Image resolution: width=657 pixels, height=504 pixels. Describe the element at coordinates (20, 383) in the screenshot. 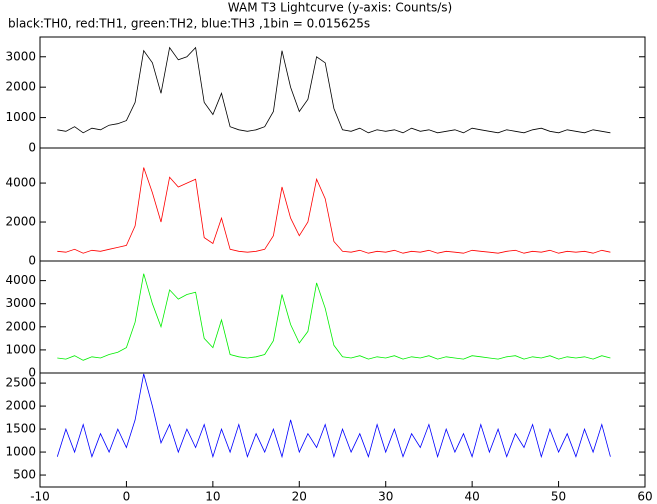

I see `y-tick-label: 2500` at that location.